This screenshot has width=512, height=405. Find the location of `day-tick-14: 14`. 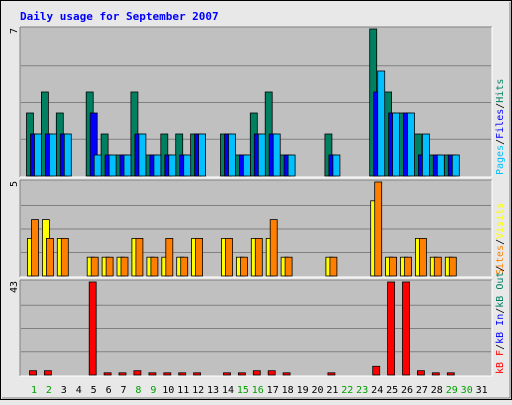

day-tick-14: 14 is located at coordinates (228, 390).